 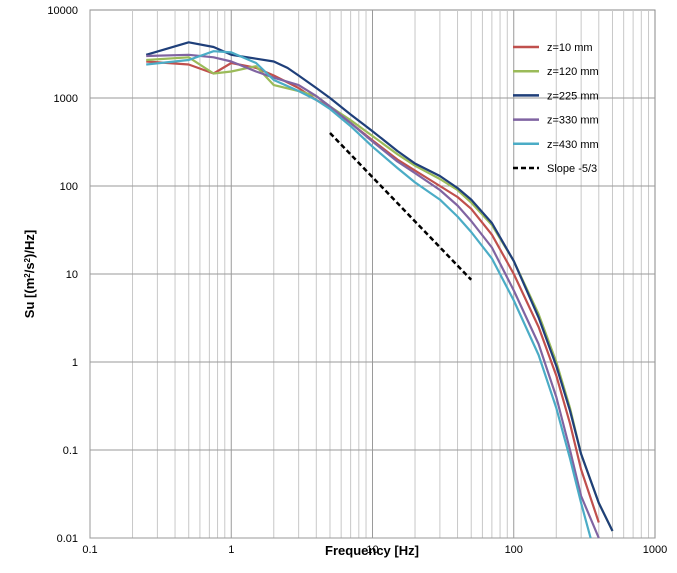 I want to click on y-axis-title-sup1: 2, so click(x=27, y=275).